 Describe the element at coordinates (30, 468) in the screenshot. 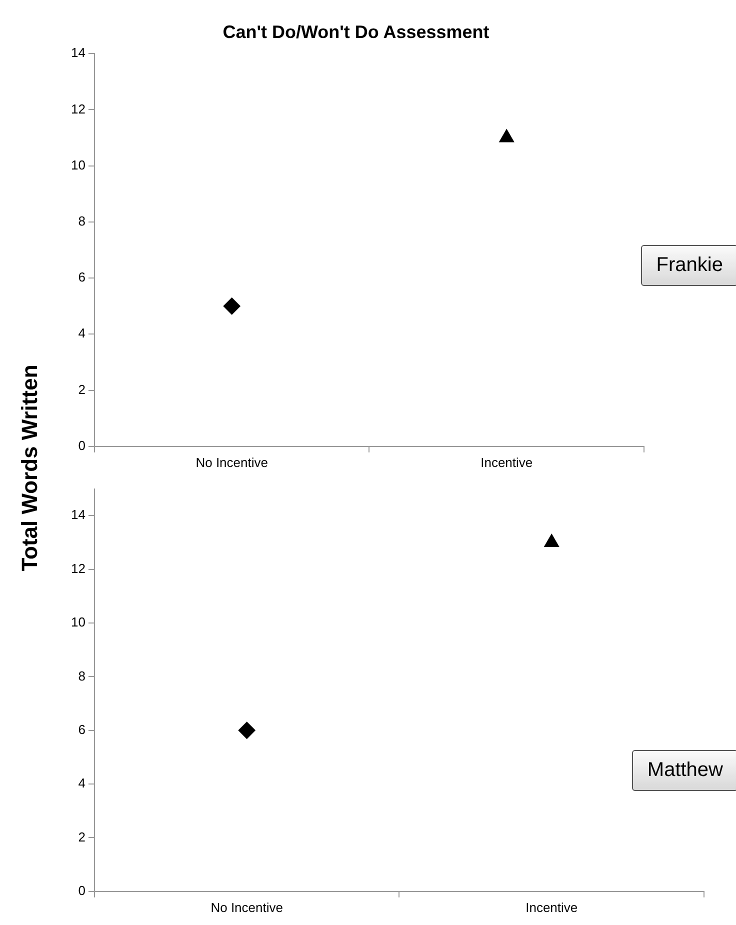

I see `y-axis-title: Total Words Written` at that location.